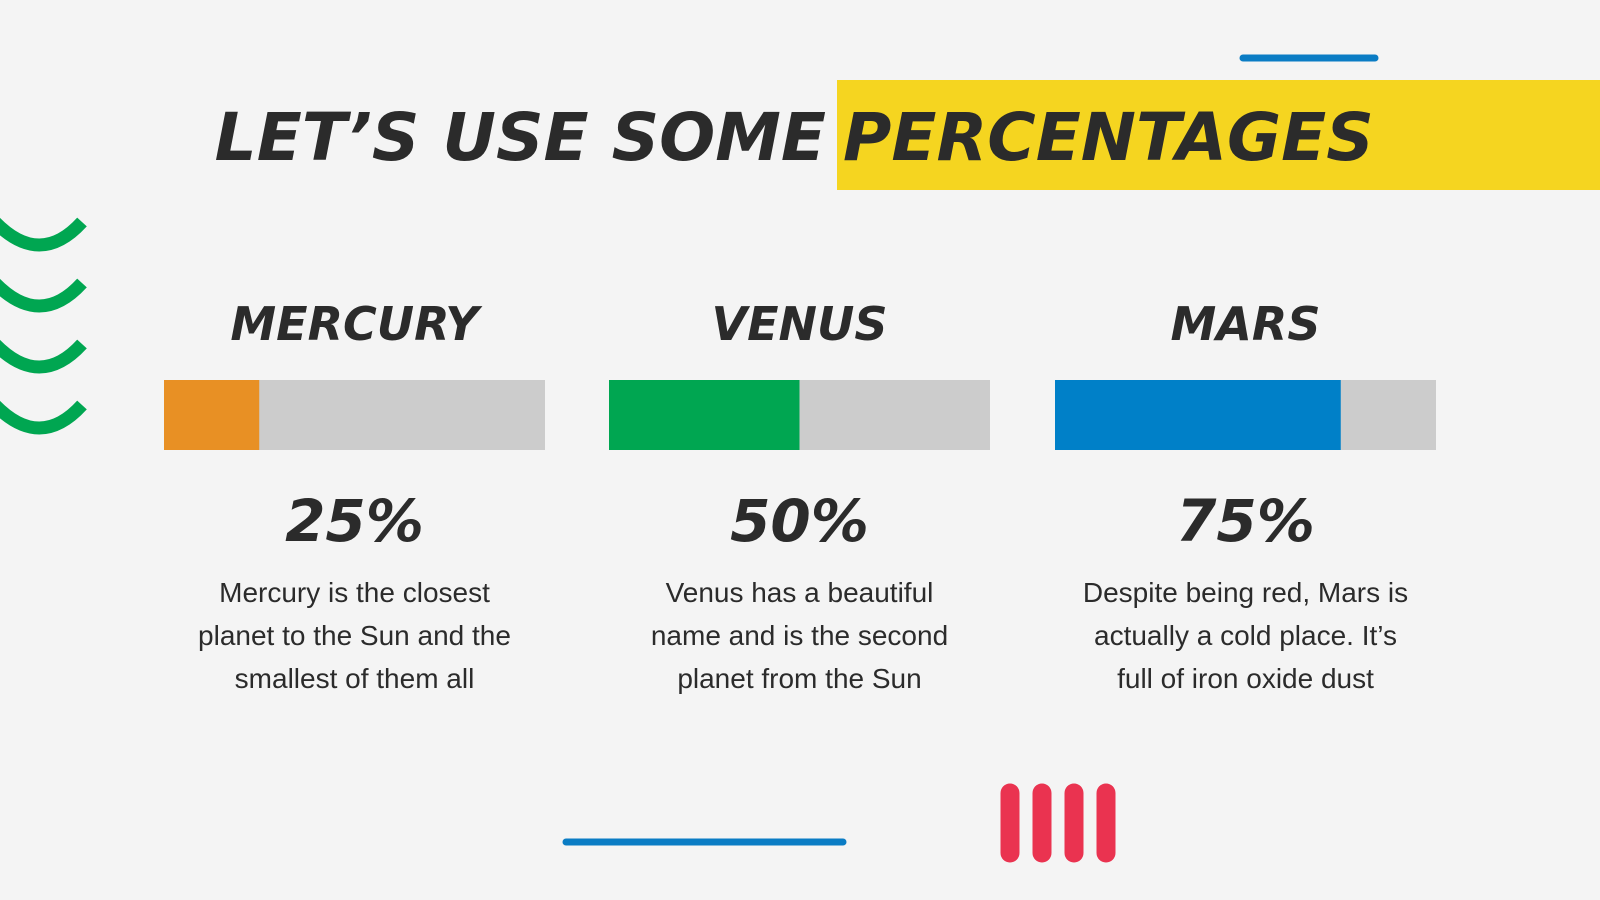  What do you see at coordinates (799, 324) in the screenshot?
I see `planet-name: VENUS` at bounding box center [799, 324].